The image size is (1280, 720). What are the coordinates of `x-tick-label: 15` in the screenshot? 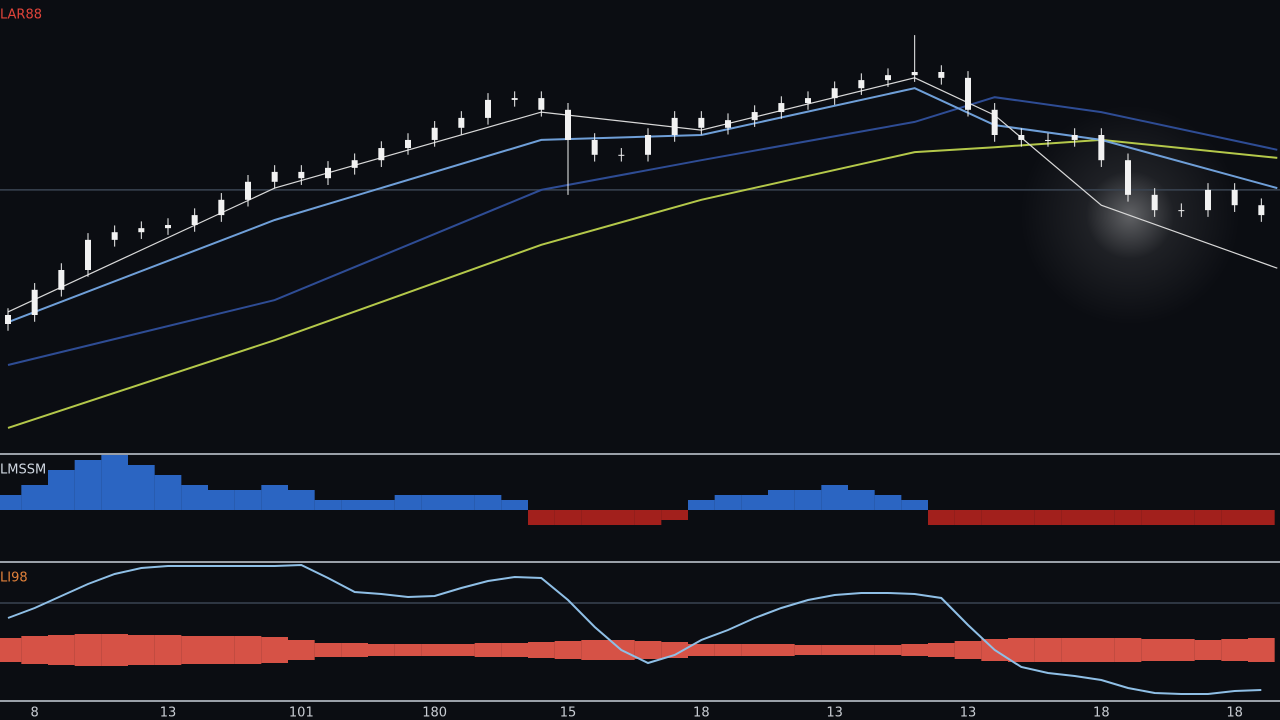 It's located at (568, 713).